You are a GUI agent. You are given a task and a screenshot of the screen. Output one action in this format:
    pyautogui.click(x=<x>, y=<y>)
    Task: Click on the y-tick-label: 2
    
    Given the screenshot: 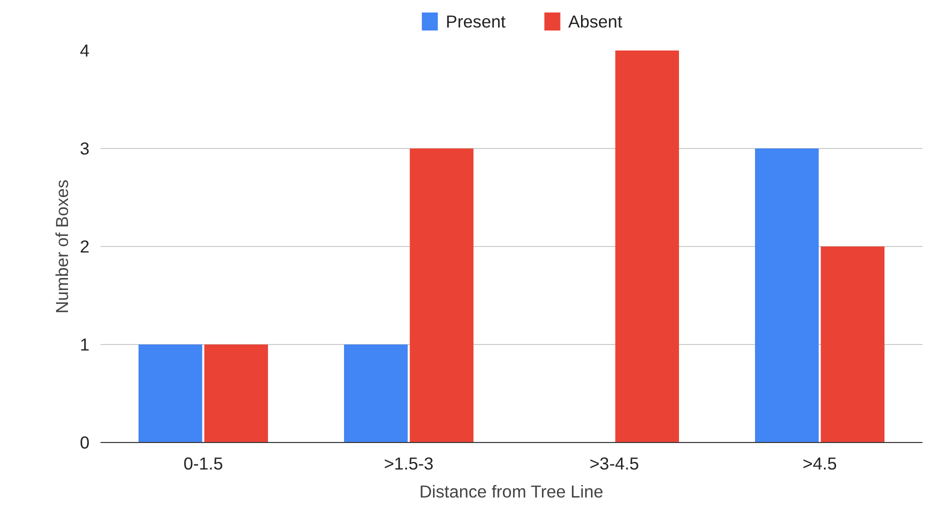 What is the action you would take?
    pyautogui.click(x=85, y=246)
    